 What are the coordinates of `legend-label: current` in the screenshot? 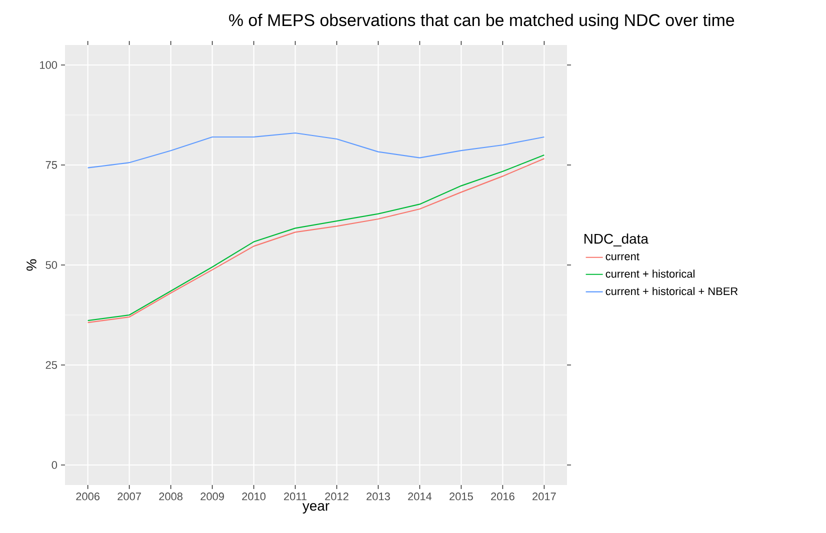 It's located at (623, 256).